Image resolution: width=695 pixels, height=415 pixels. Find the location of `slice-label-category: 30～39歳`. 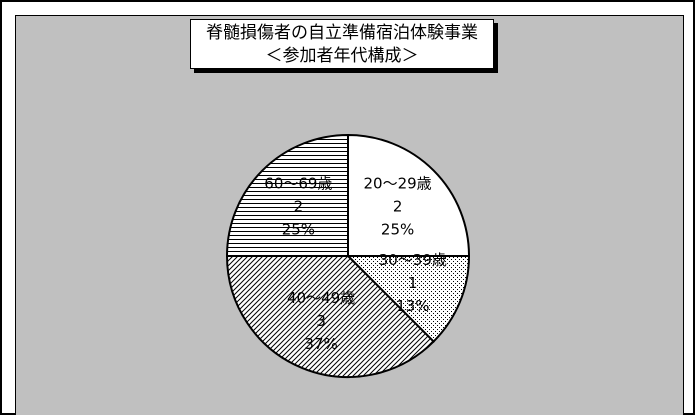

slice-label-category: 30～39歳 is located at coordinates (413, 260).